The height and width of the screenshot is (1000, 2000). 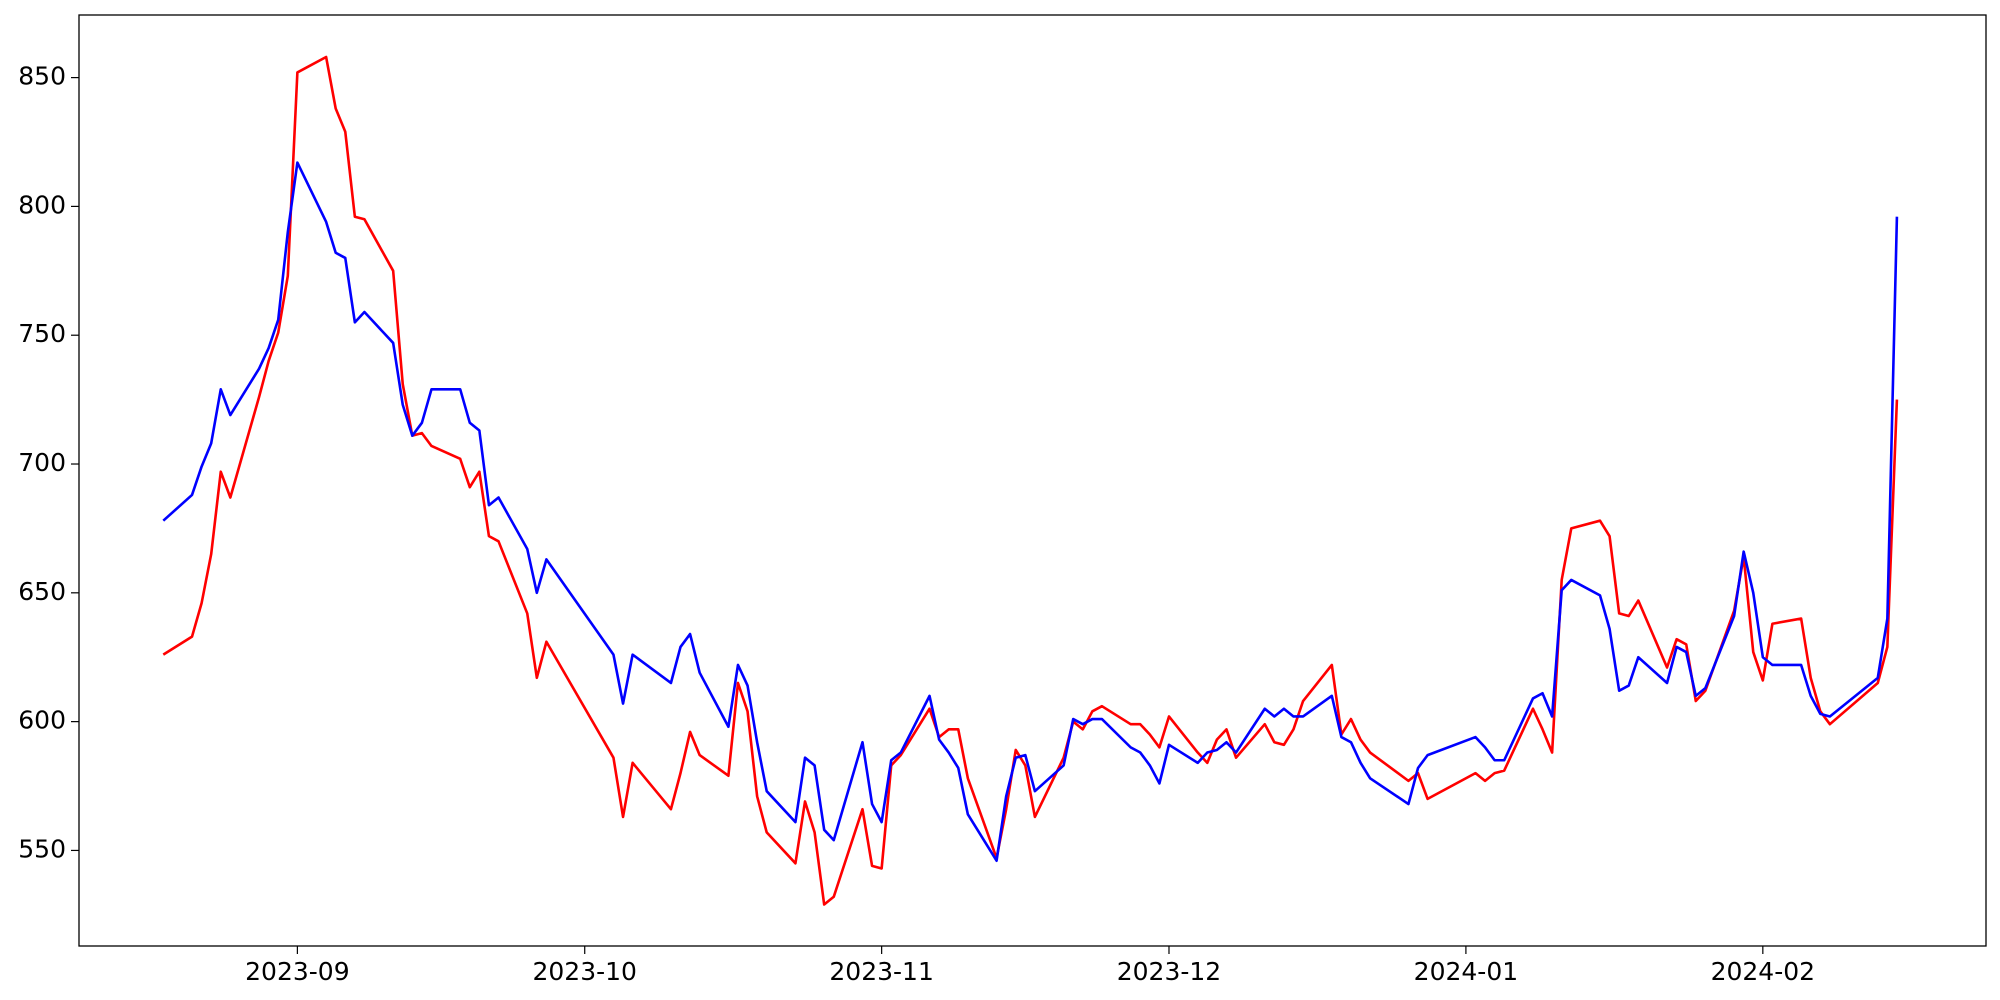 I want to click on y-tick-label: 800, so click(x=42, y=204).